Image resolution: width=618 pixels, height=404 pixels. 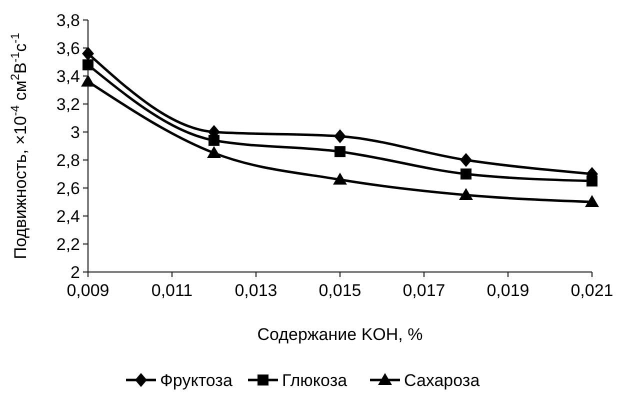 I want to click on y-tick-label: 2,2, so click(x=68, y=244).